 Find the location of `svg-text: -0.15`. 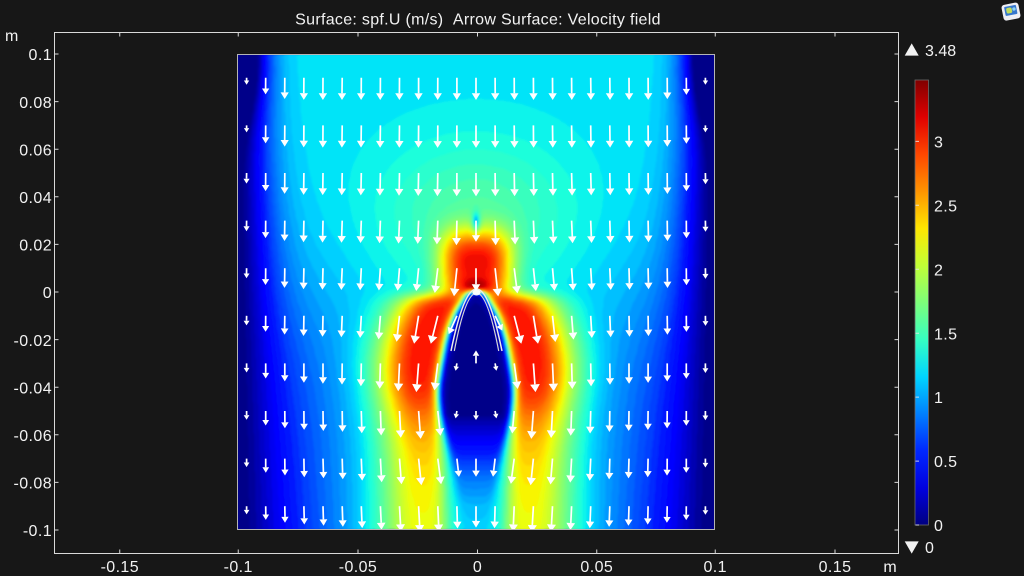

svg-text: -0.15 is located at coordinates (120, 567).